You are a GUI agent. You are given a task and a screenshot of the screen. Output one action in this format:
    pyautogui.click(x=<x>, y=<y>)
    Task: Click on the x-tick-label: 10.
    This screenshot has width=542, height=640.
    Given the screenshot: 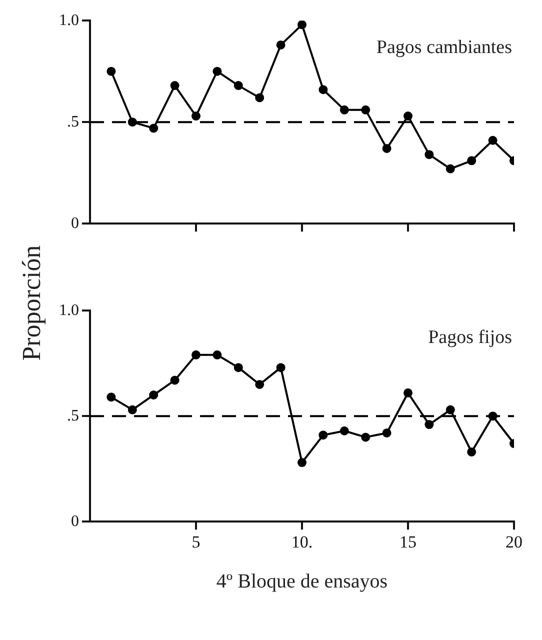 What is the action you would take?
    pyautogui.click(x=302, y=542)
    